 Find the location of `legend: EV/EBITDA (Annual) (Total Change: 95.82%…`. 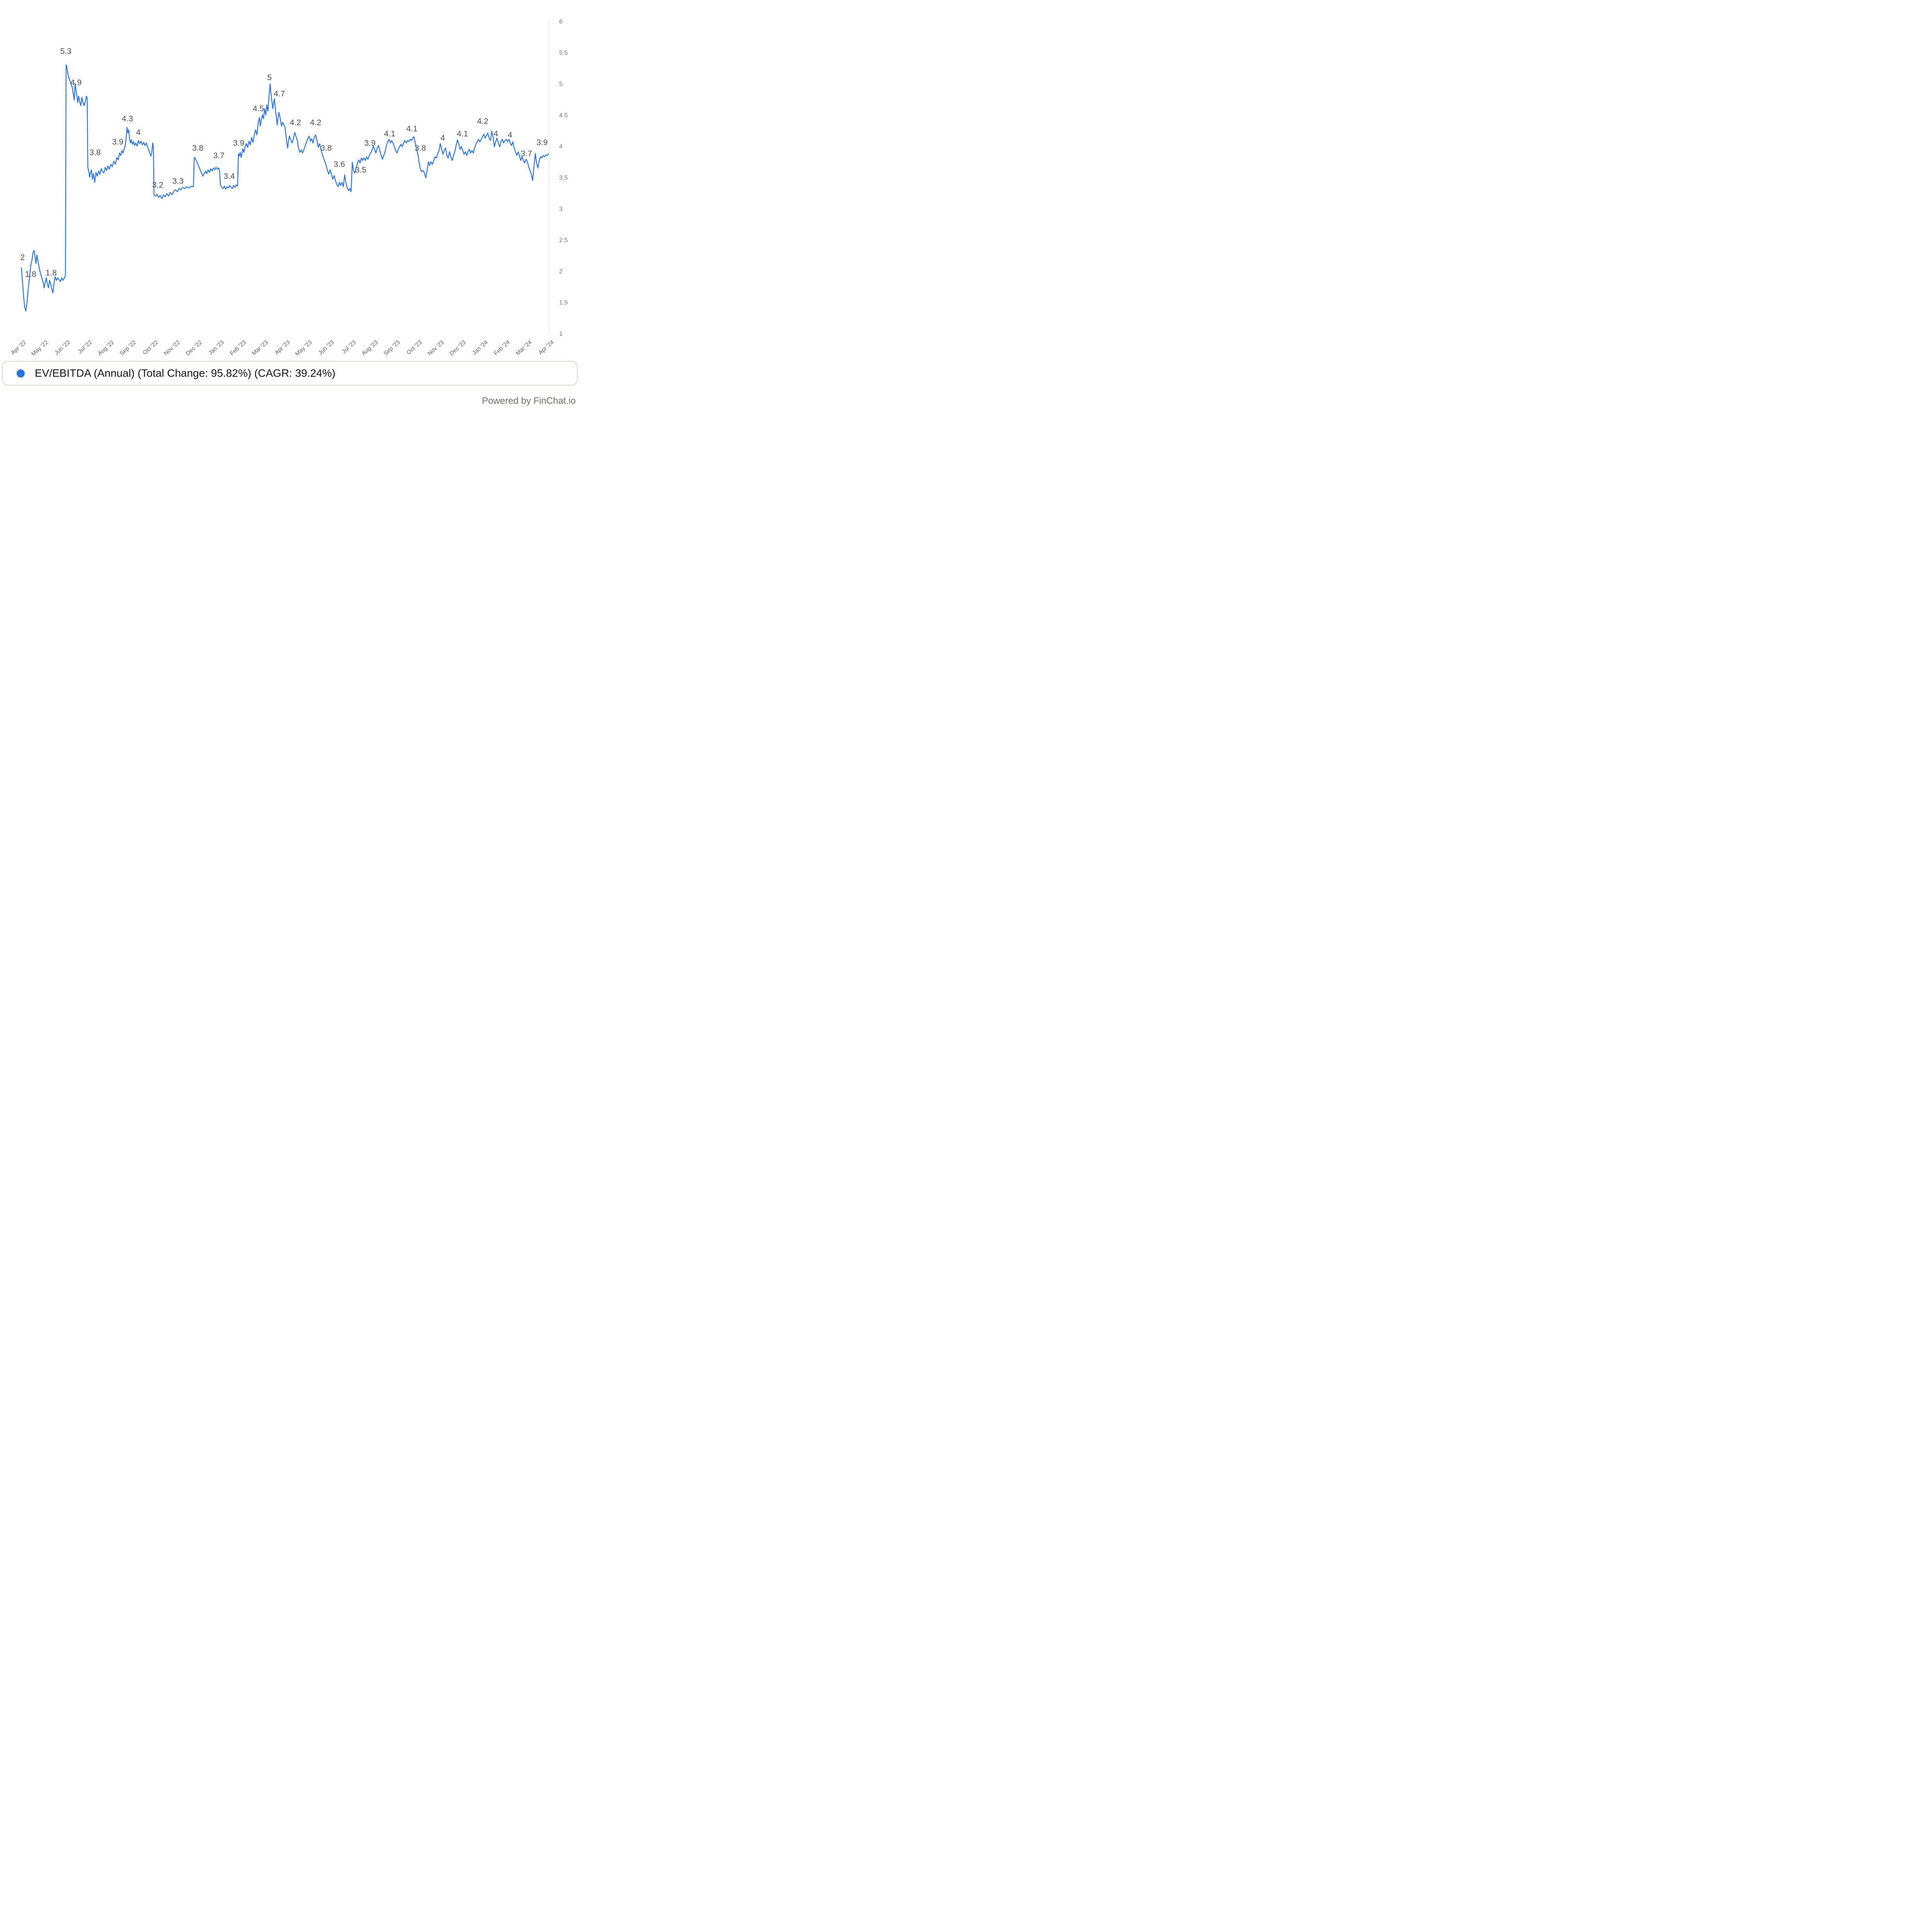

legend: EV/EBITDA (Annual) (Total Change: 95.82%… is located at coordinates (290, 374).